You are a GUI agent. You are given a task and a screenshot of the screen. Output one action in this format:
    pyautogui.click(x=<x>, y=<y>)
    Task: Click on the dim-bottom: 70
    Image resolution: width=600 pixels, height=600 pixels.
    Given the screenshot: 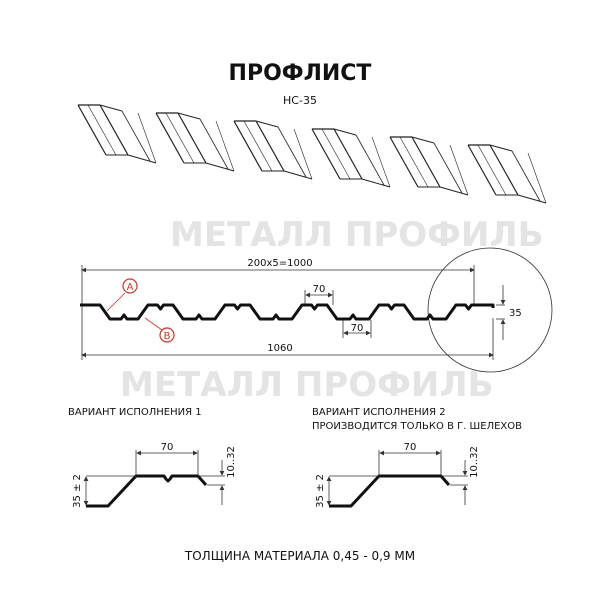 What is the action you would take?
    pyautogui.click(x=357, y=328)
    